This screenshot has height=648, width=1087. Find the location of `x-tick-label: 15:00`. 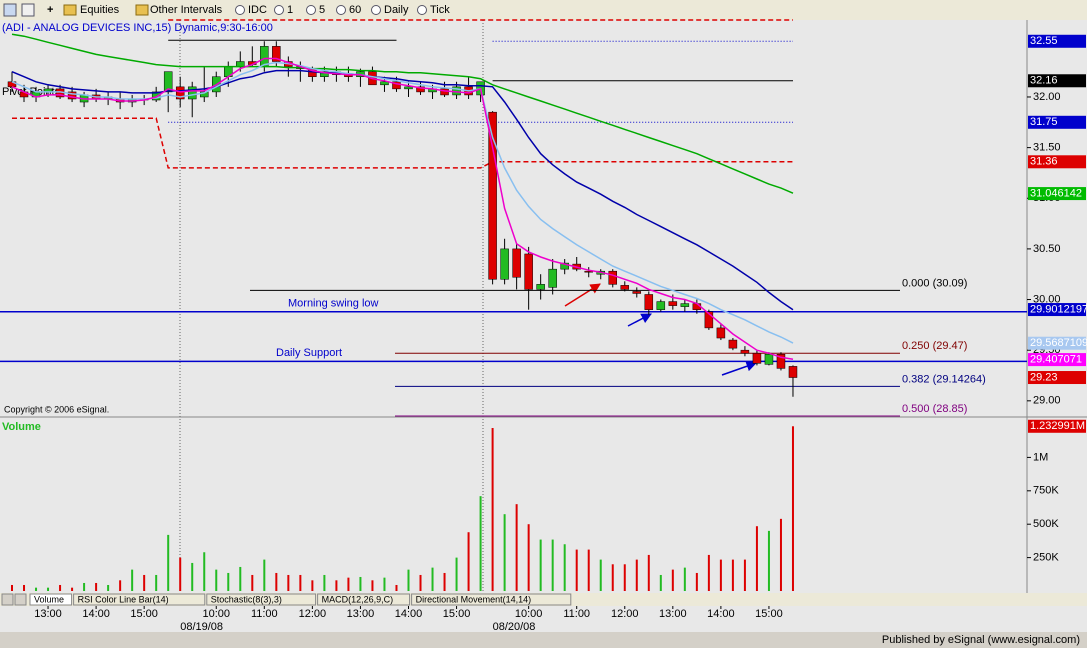

x-tick-label: 15:00 is located at coordinates (457, 614).